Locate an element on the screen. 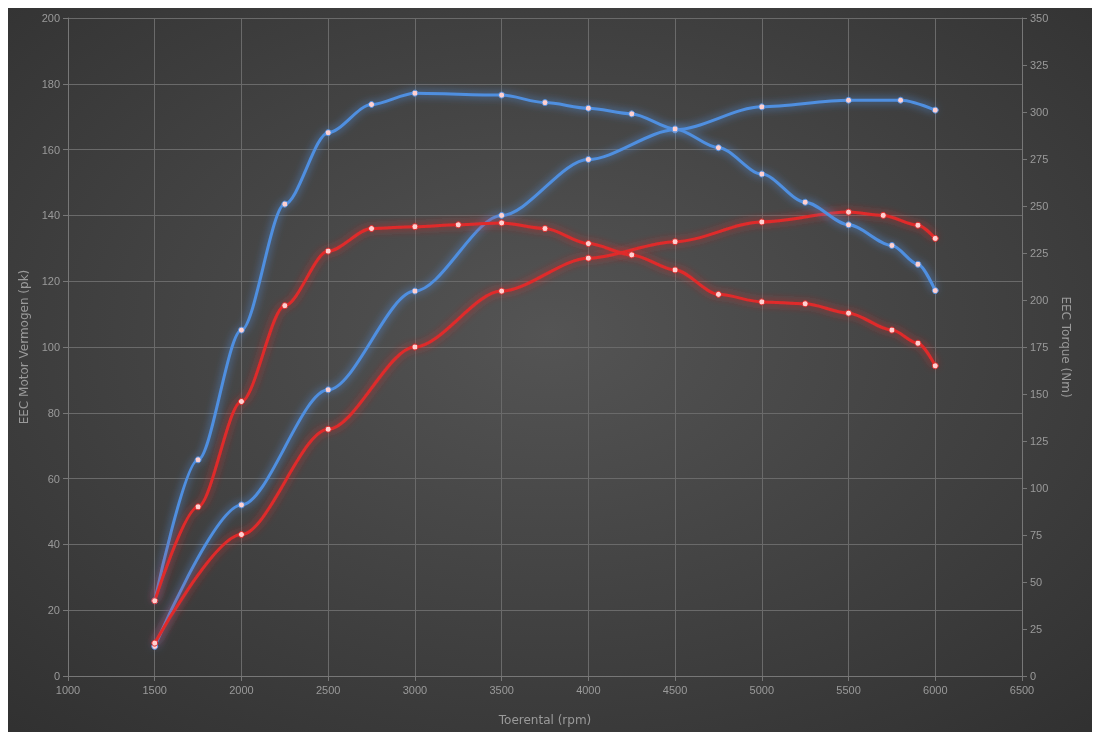  x-tick-label: 1000 is located at coordinates (68, 689).